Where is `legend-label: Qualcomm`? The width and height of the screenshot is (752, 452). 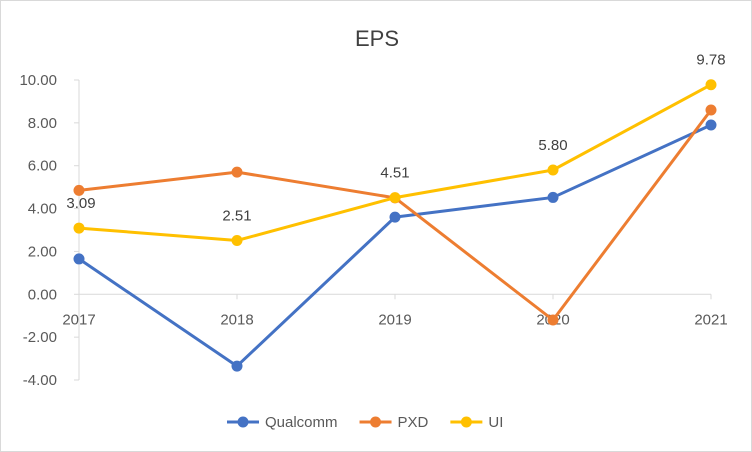
legend-label: Qualcomm is located at coordinates (301, 422).